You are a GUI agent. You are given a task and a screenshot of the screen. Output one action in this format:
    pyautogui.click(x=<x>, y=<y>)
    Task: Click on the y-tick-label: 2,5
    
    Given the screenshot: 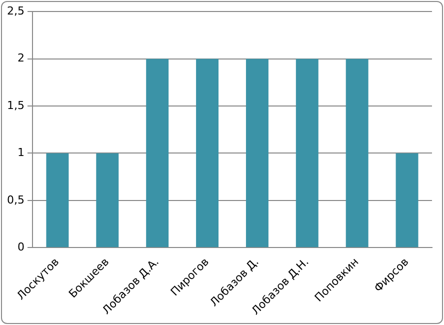 What is the action you would take?
    pyautogui.click(x=15, y=11)
    